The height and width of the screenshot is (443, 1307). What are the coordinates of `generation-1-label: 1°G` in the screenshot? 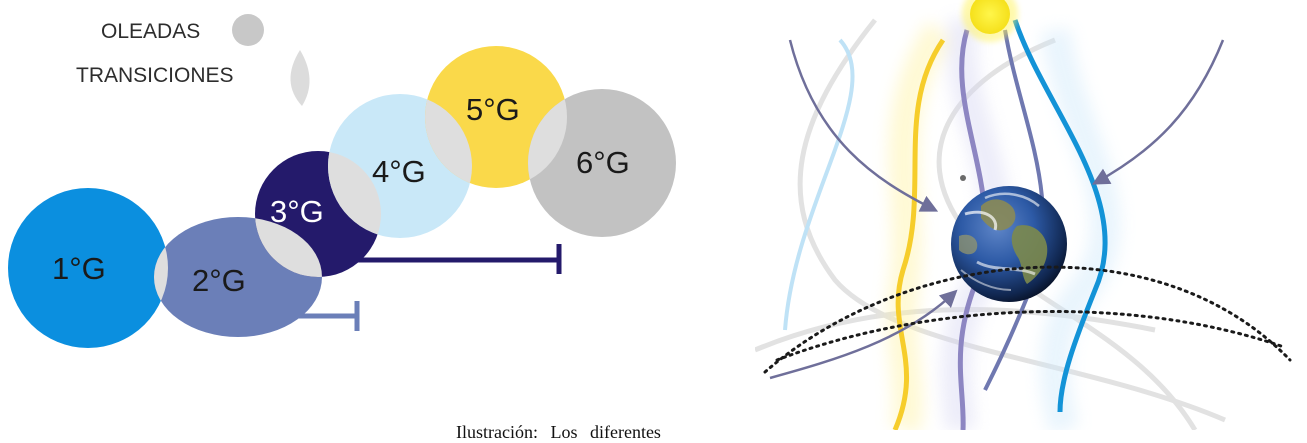 It's located at (79, 268).